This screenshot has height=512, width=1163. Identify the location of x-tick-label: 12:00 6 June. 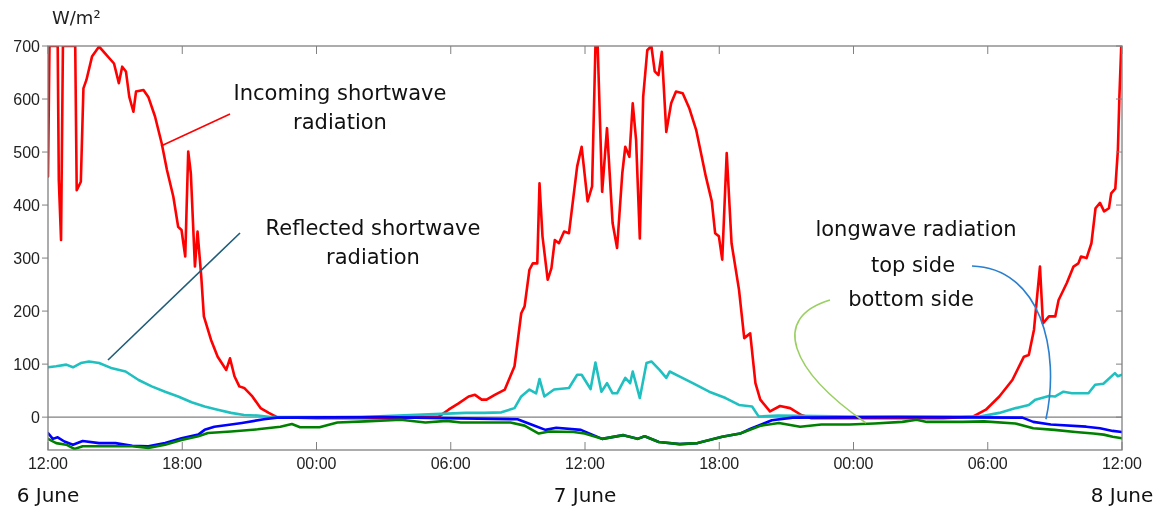
(48, 481).